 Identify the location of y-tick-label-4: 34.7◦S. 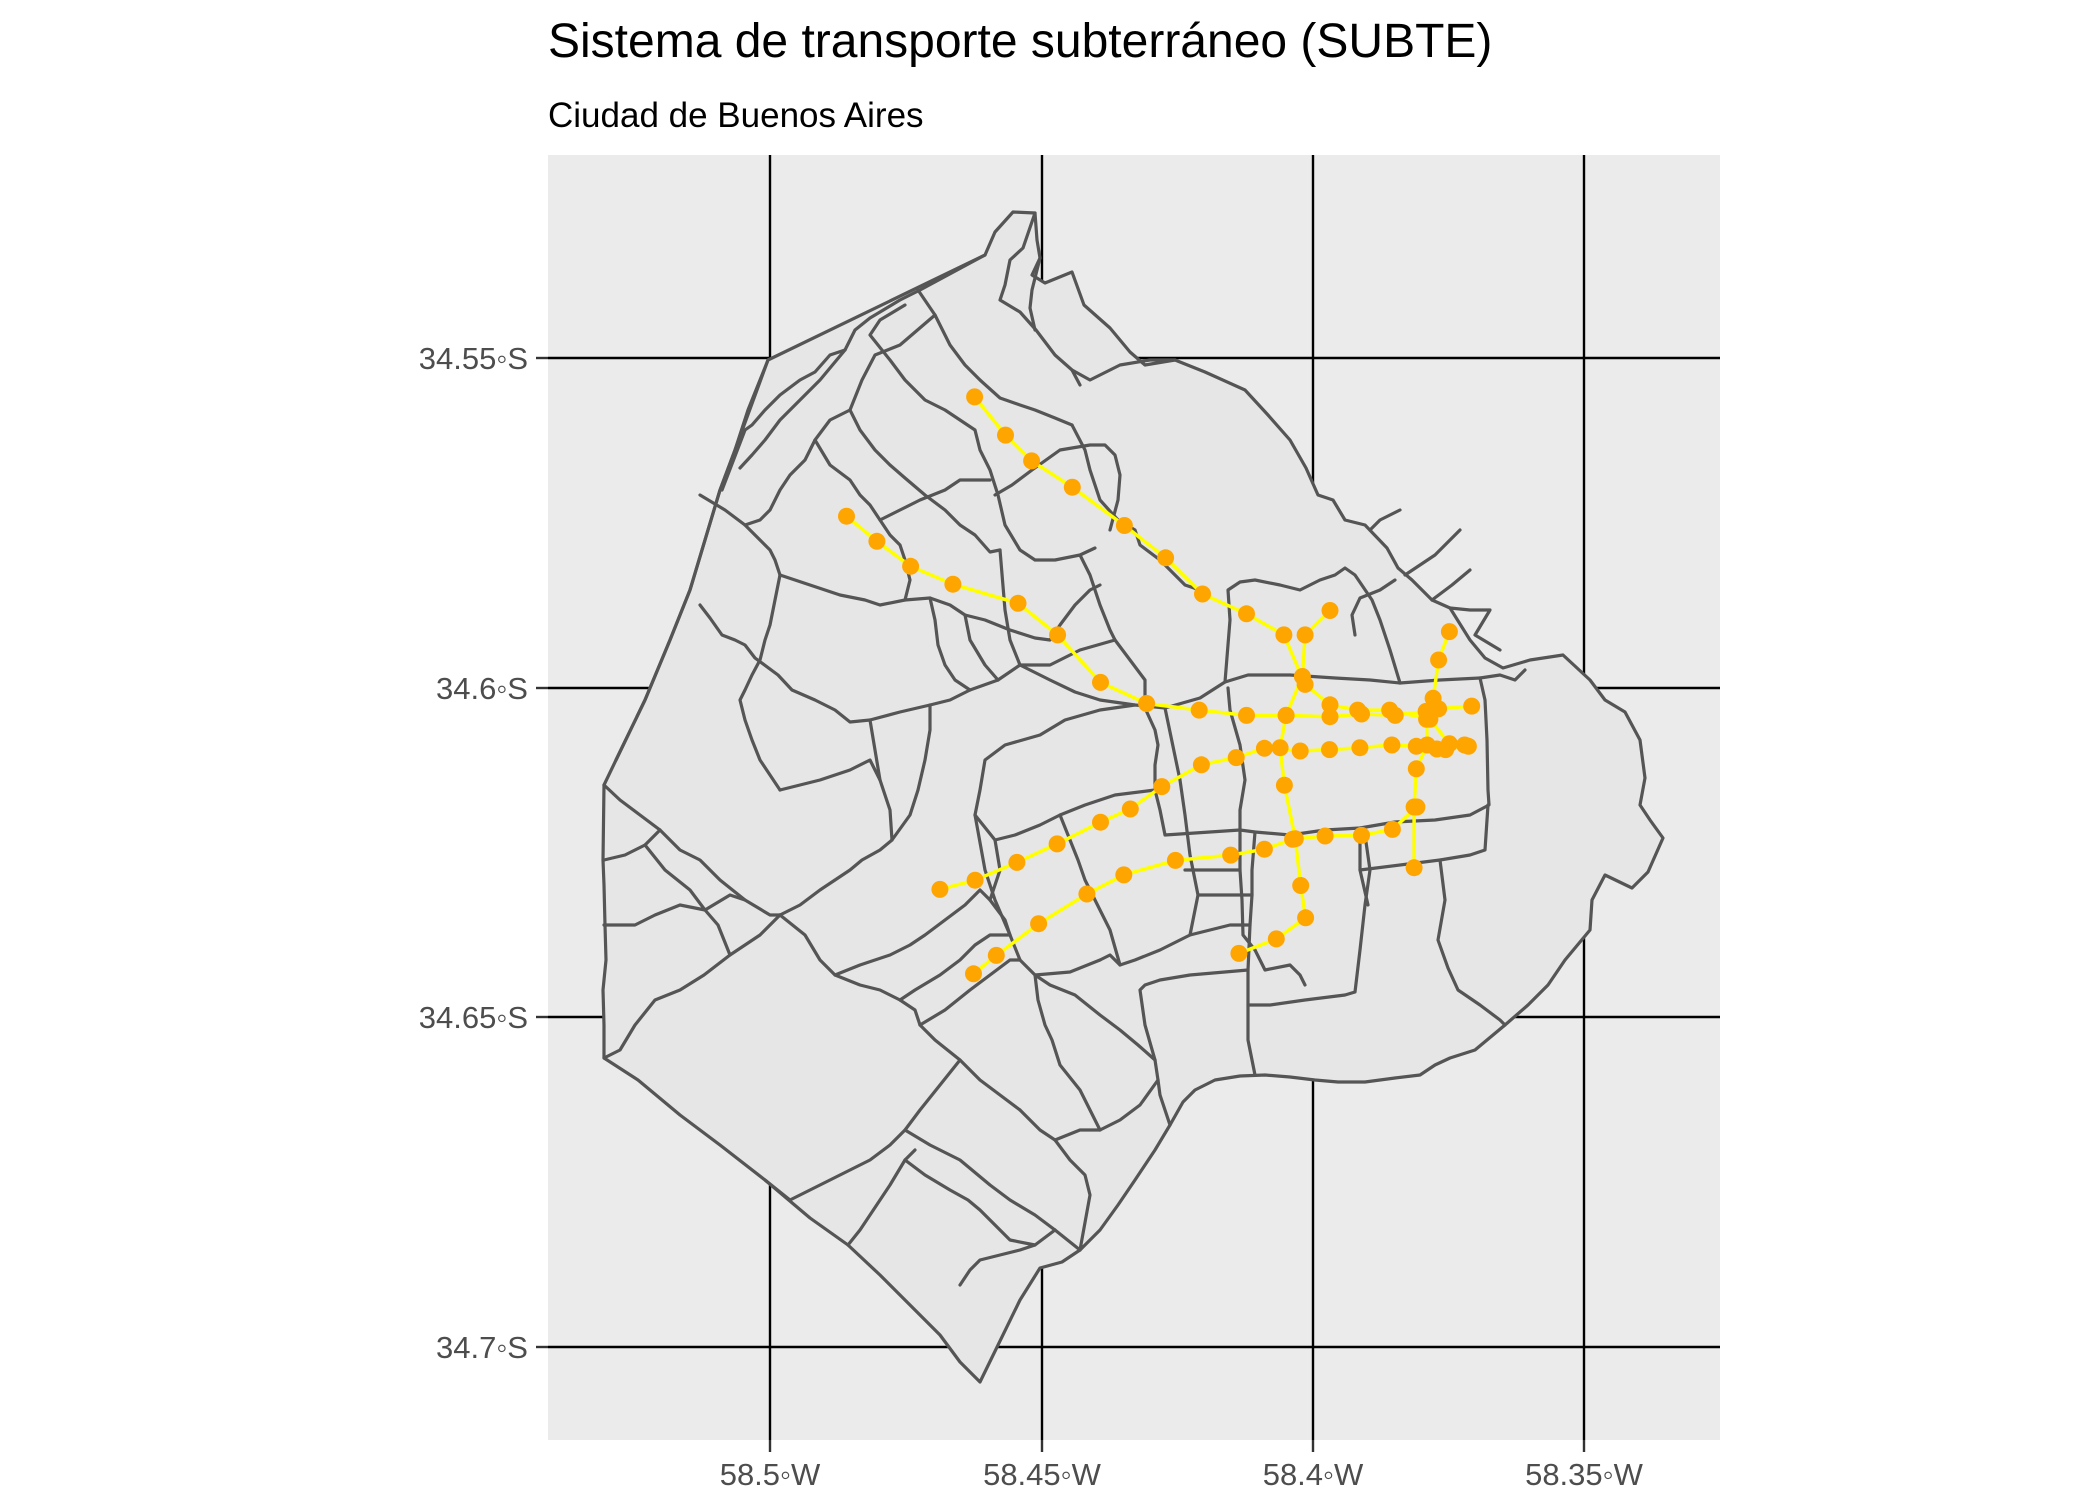
(482, 1347).